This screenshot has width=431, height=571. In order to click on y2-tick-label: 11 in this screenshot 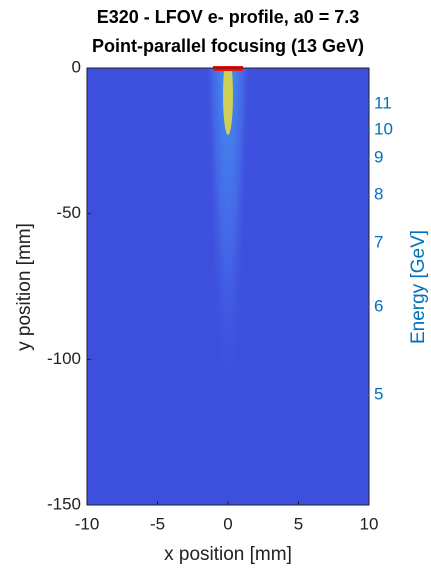, I will do `click(383, 103)`.